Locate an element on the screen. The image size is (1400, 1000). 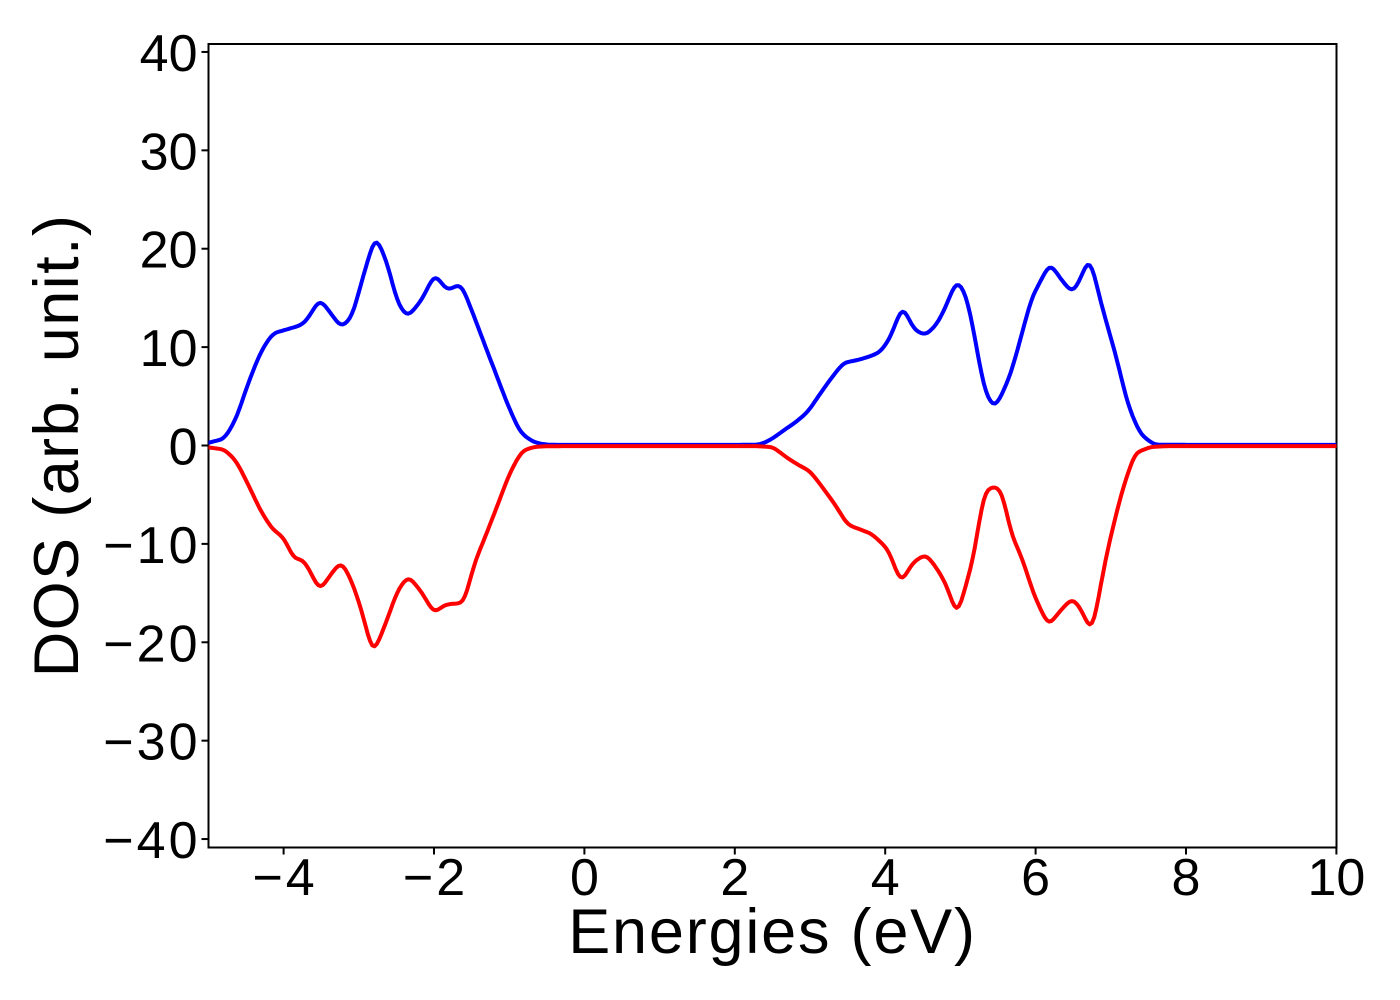
svg-text: 2 is located at coordinates (734, 878).